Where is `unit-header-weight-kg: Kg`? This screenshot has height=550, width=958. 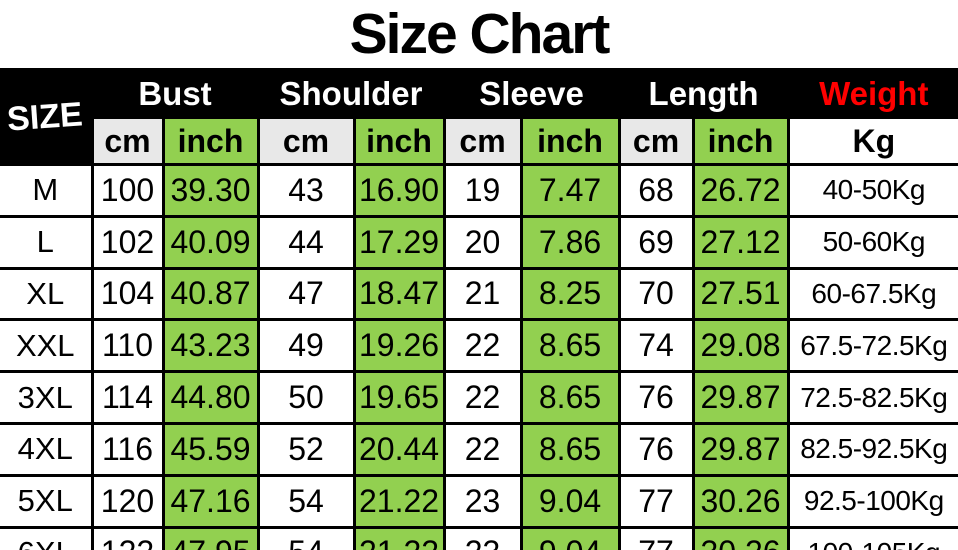
unit-header-weight-kg: Kg is located at coordinates (872, 141).